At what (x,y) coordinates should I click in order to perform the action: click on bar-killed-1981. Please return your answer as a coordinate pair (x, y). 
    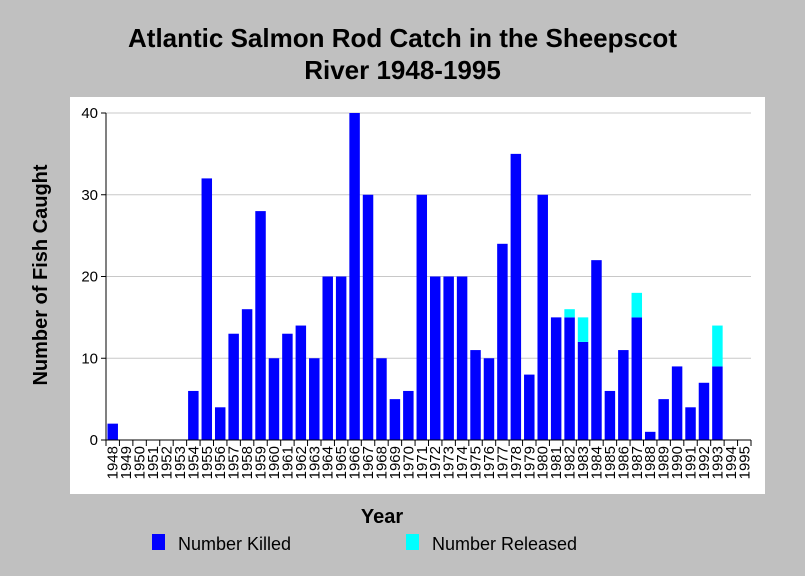
    Looking at the image, I should click on (556, 378).